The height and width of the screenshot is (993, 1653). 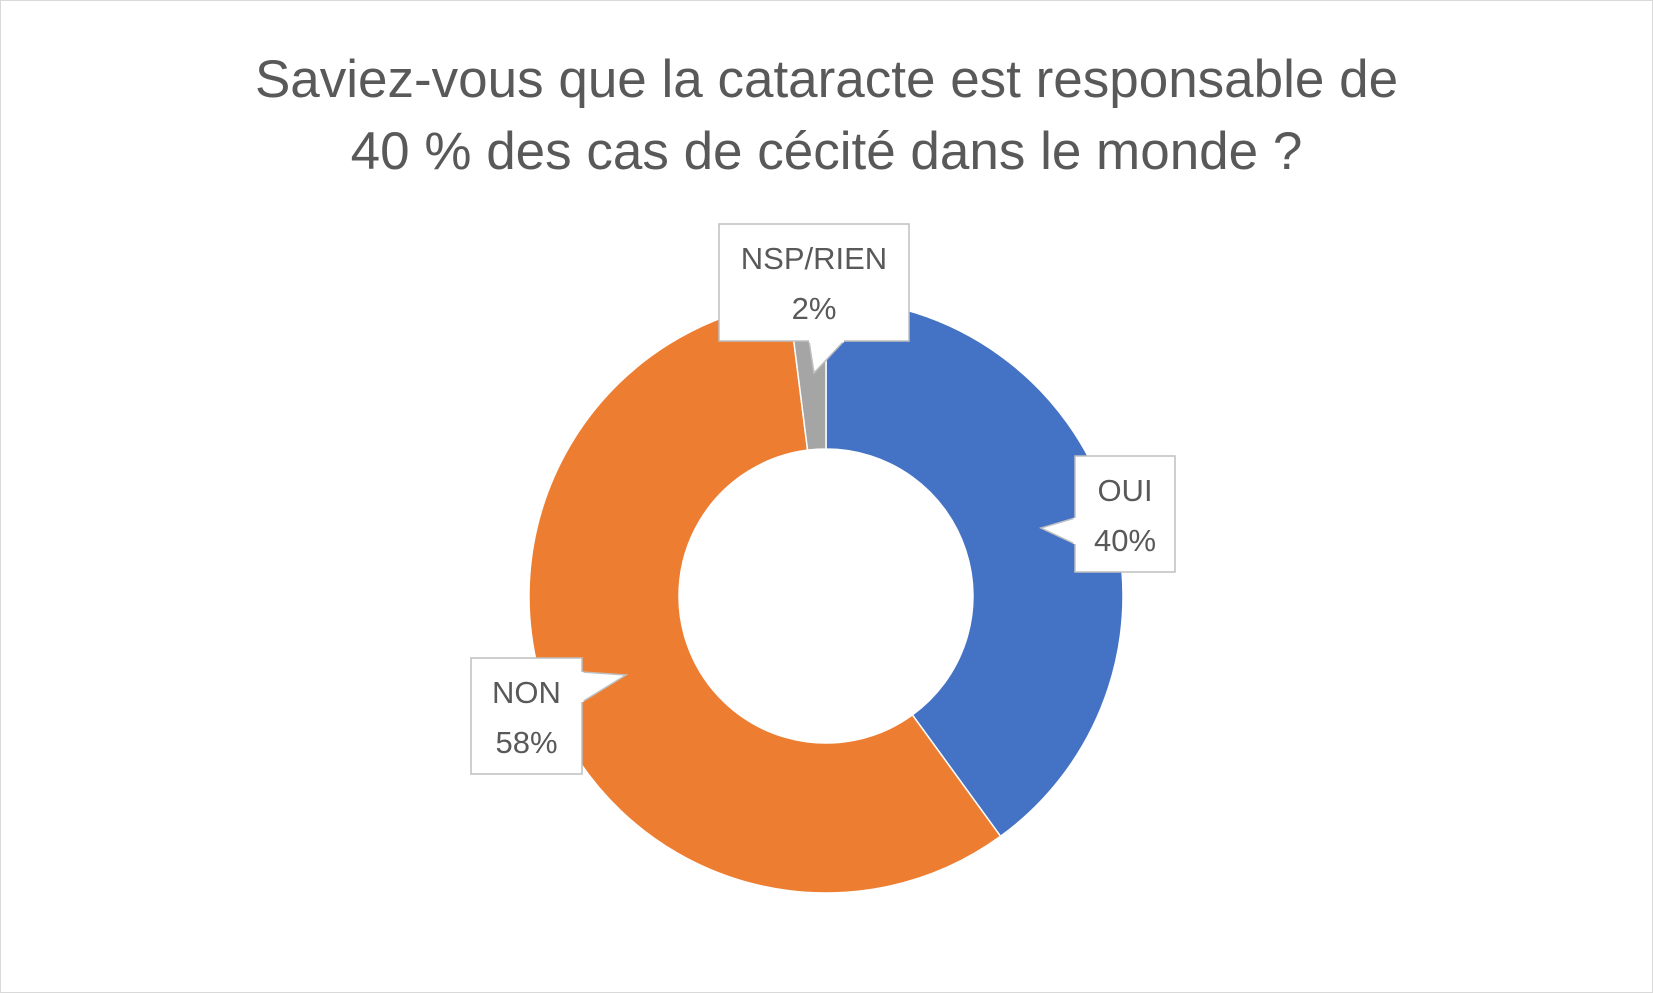 What do you see at coordinates (814, 258) in the screenshot?
I see `data-label-category: NSP/RIEN` at bounding box center [814, 258].